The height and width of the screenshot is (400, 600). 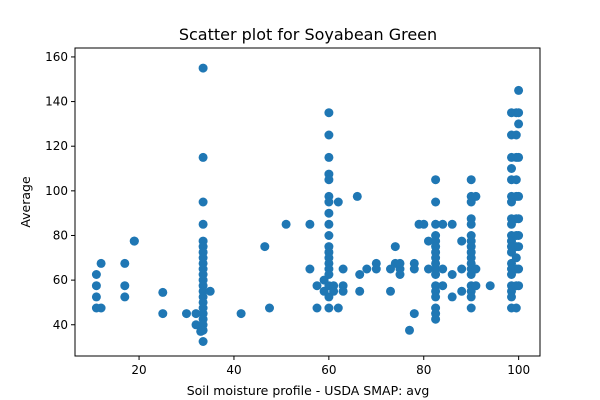 What do you see at coordinates (308, 390) in the screenshot?
I see `x-axis-label: Soil moisture profile - USDA SMAP: avg` at bounding box center [308, 390].